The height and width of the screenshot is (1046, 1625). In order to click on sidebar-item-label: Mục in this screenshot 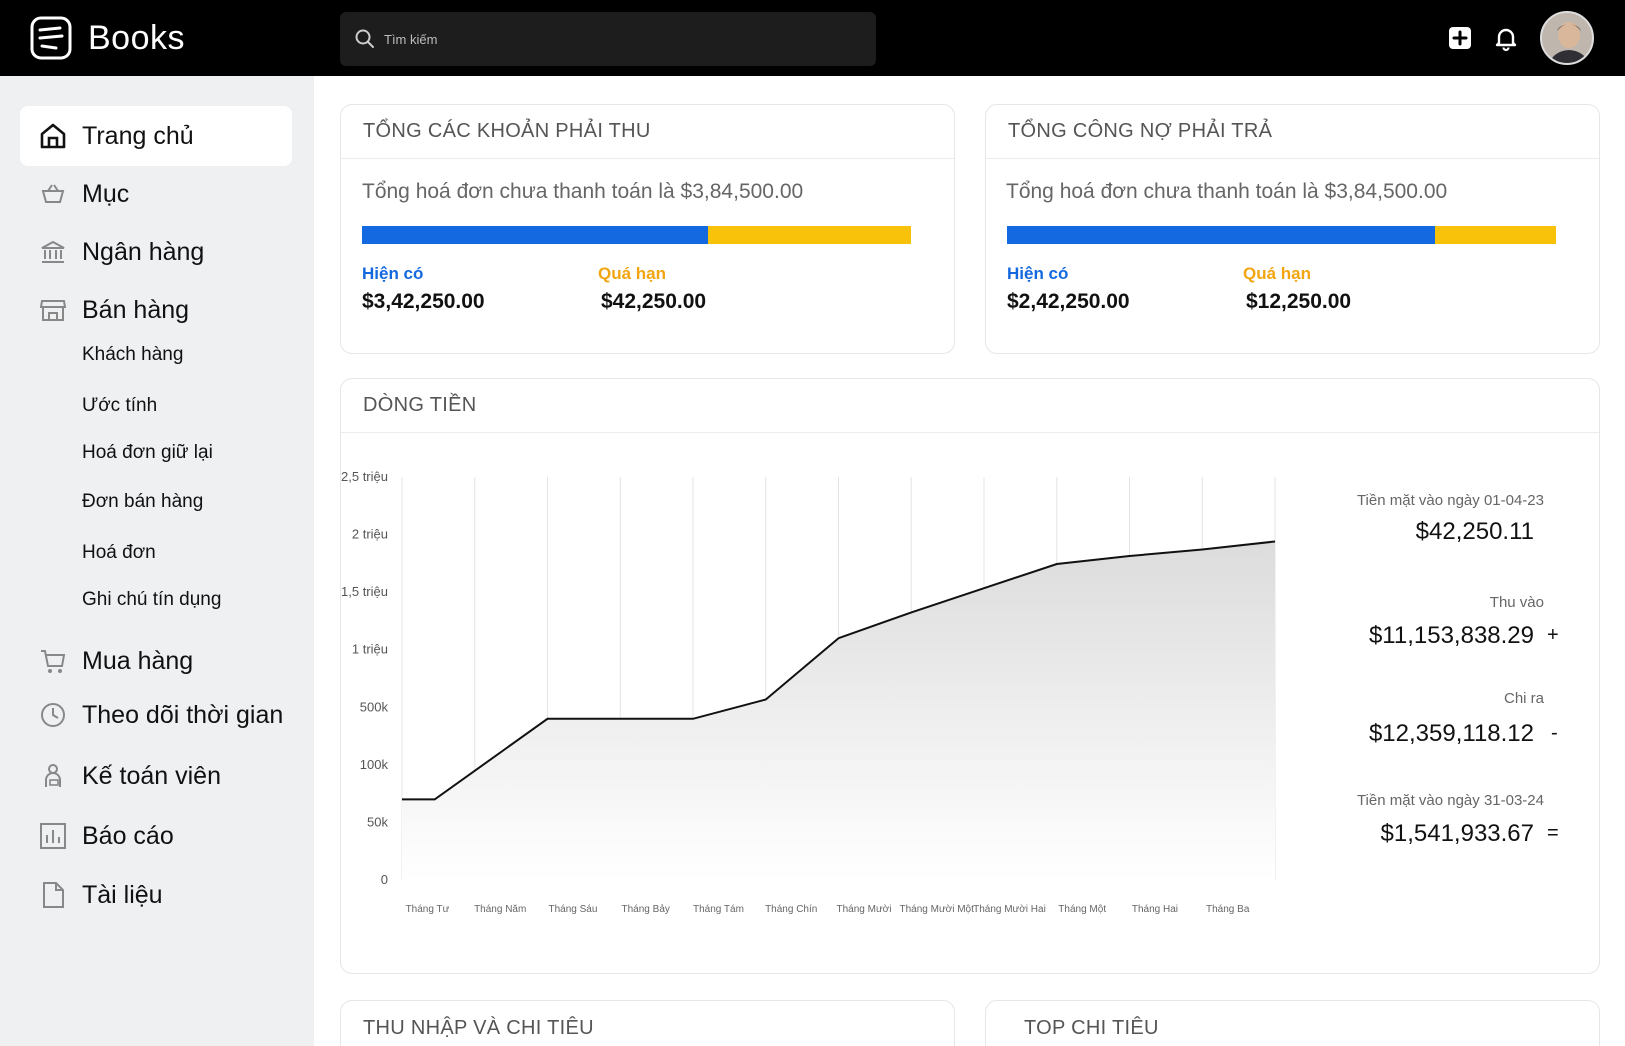, I will do `click(106, 193)`.